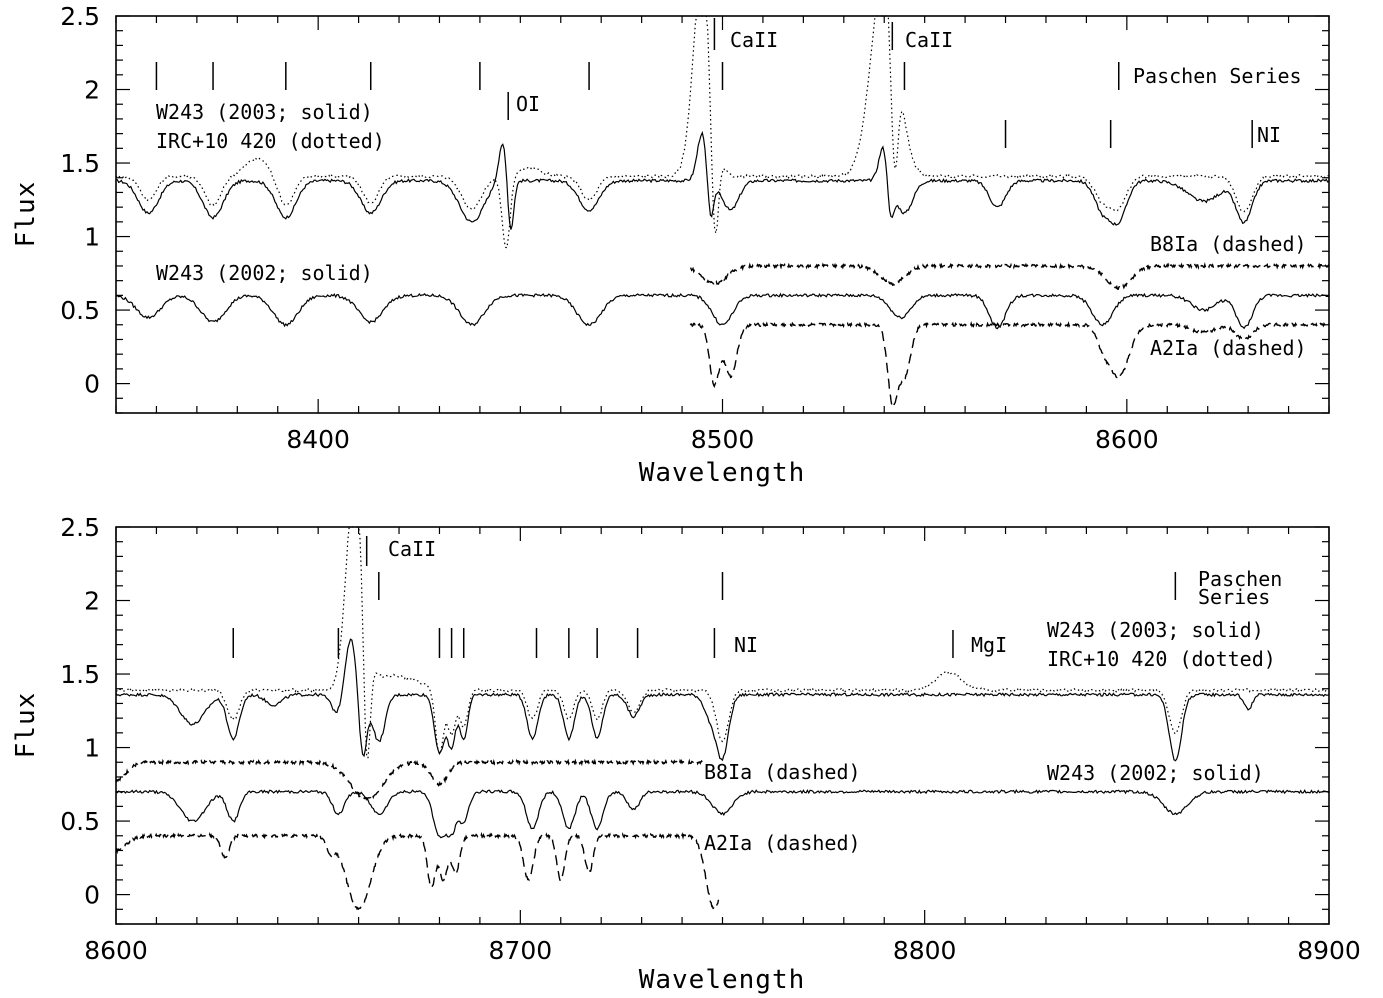 The image size is (1383, 998). Describe the element at coordinates (92, 601) in the screenshot. I see `bottom-y-tick-label: 2` at that location.